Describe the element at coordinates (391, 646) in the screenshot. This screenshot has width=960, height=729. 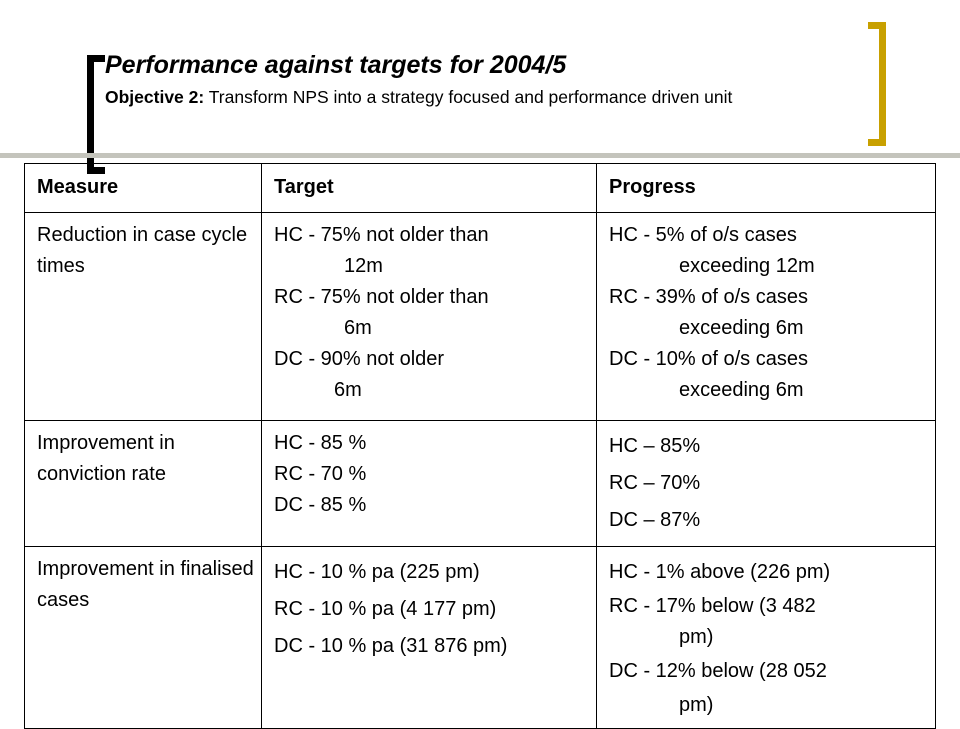
I see `target-line: DC - 10 % pa (31 876 pm)` at that location.